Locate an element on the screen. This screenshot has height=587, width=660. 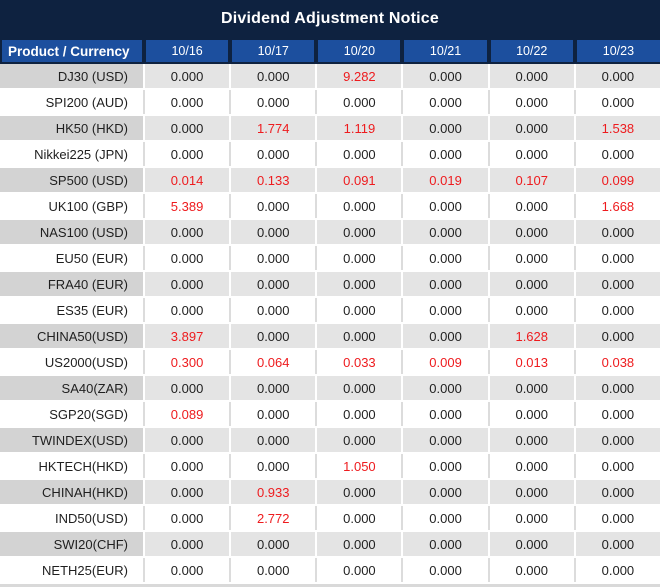
dividend-value: 0.107 is located at coordinates (531, 180).